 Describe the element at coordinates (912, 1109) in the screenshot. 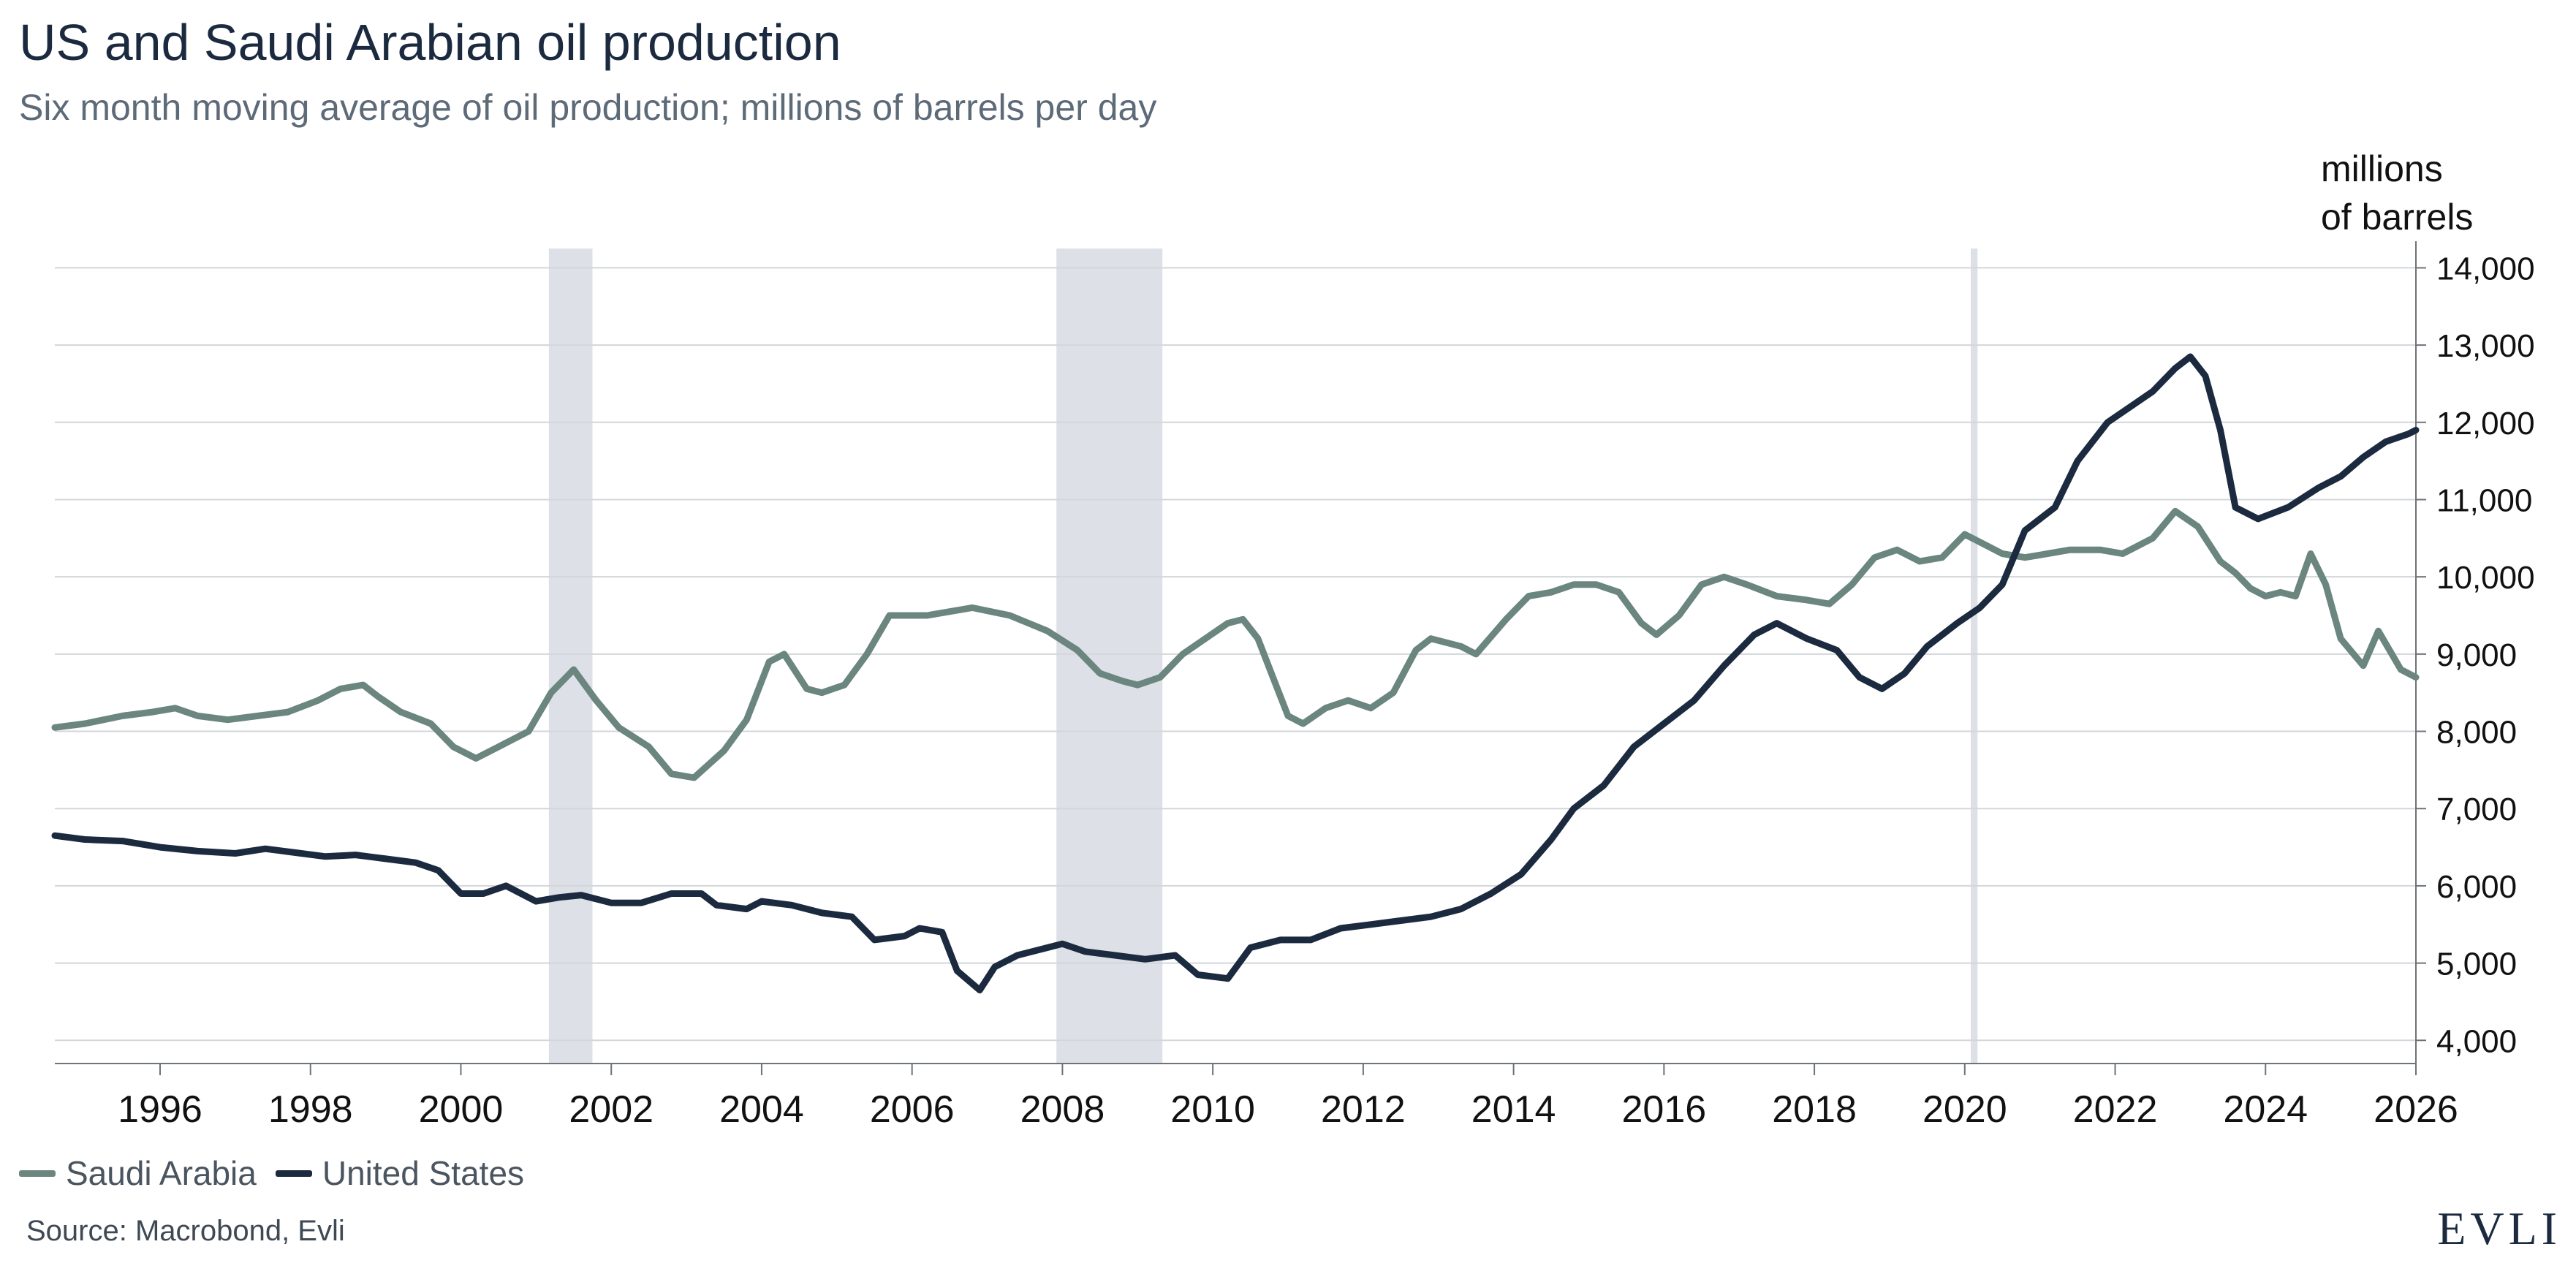

I see `x-tick-label: 2006` at that location.